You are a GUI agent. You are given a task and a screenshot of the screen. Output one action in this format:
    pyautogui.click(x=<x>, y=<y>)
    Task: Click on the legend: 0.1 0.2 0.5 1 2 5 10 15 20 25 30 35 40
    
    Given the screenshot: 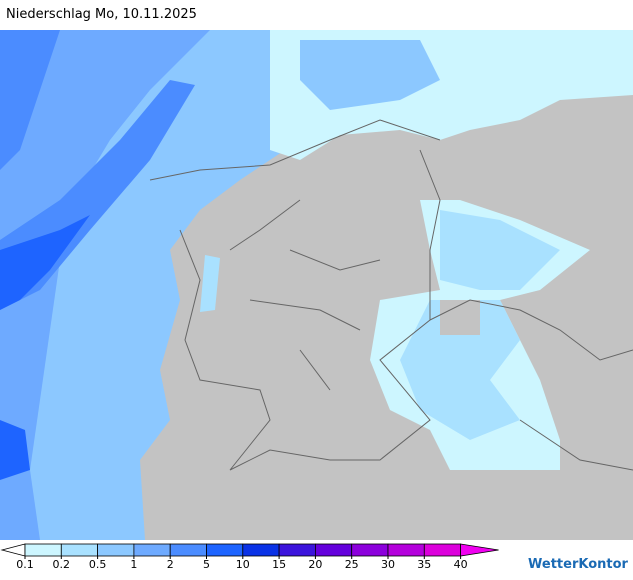 What is the action you would take?
    pyautogui.click(x=249, y=557)
    